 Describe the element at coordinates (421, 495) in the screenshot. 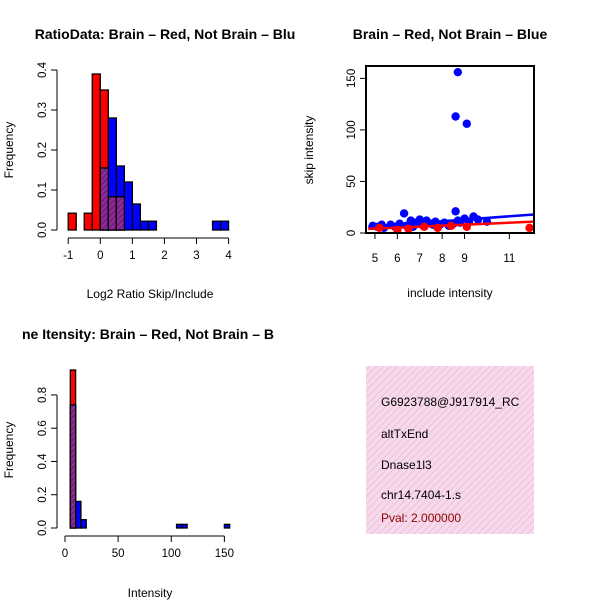

I see `info-line-location: chr14.7404-1.s` at that location.